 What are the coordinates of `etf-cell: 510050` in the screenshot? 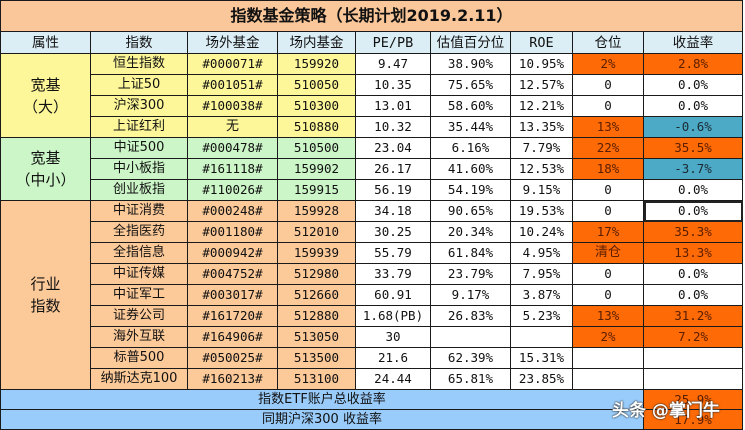 It's located at (316, 85).